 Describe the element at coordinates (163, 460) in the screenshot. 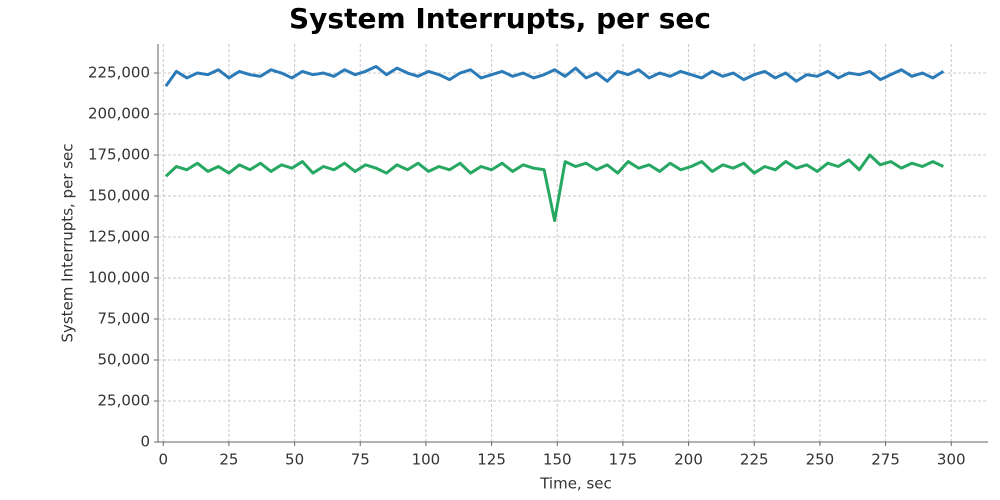

I see `x-tick-label: 0` at that location.